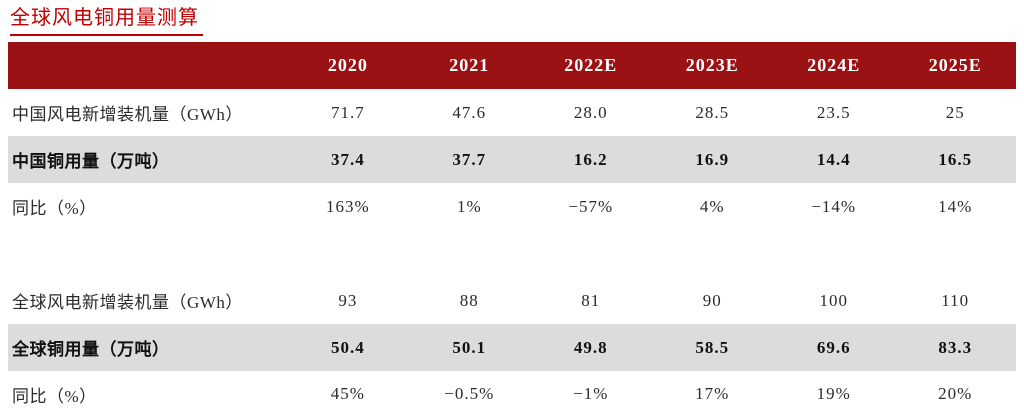 The height and width of the screenshot is (415, 1024). I want to click on cell-value: 45%, so click(348, 393).